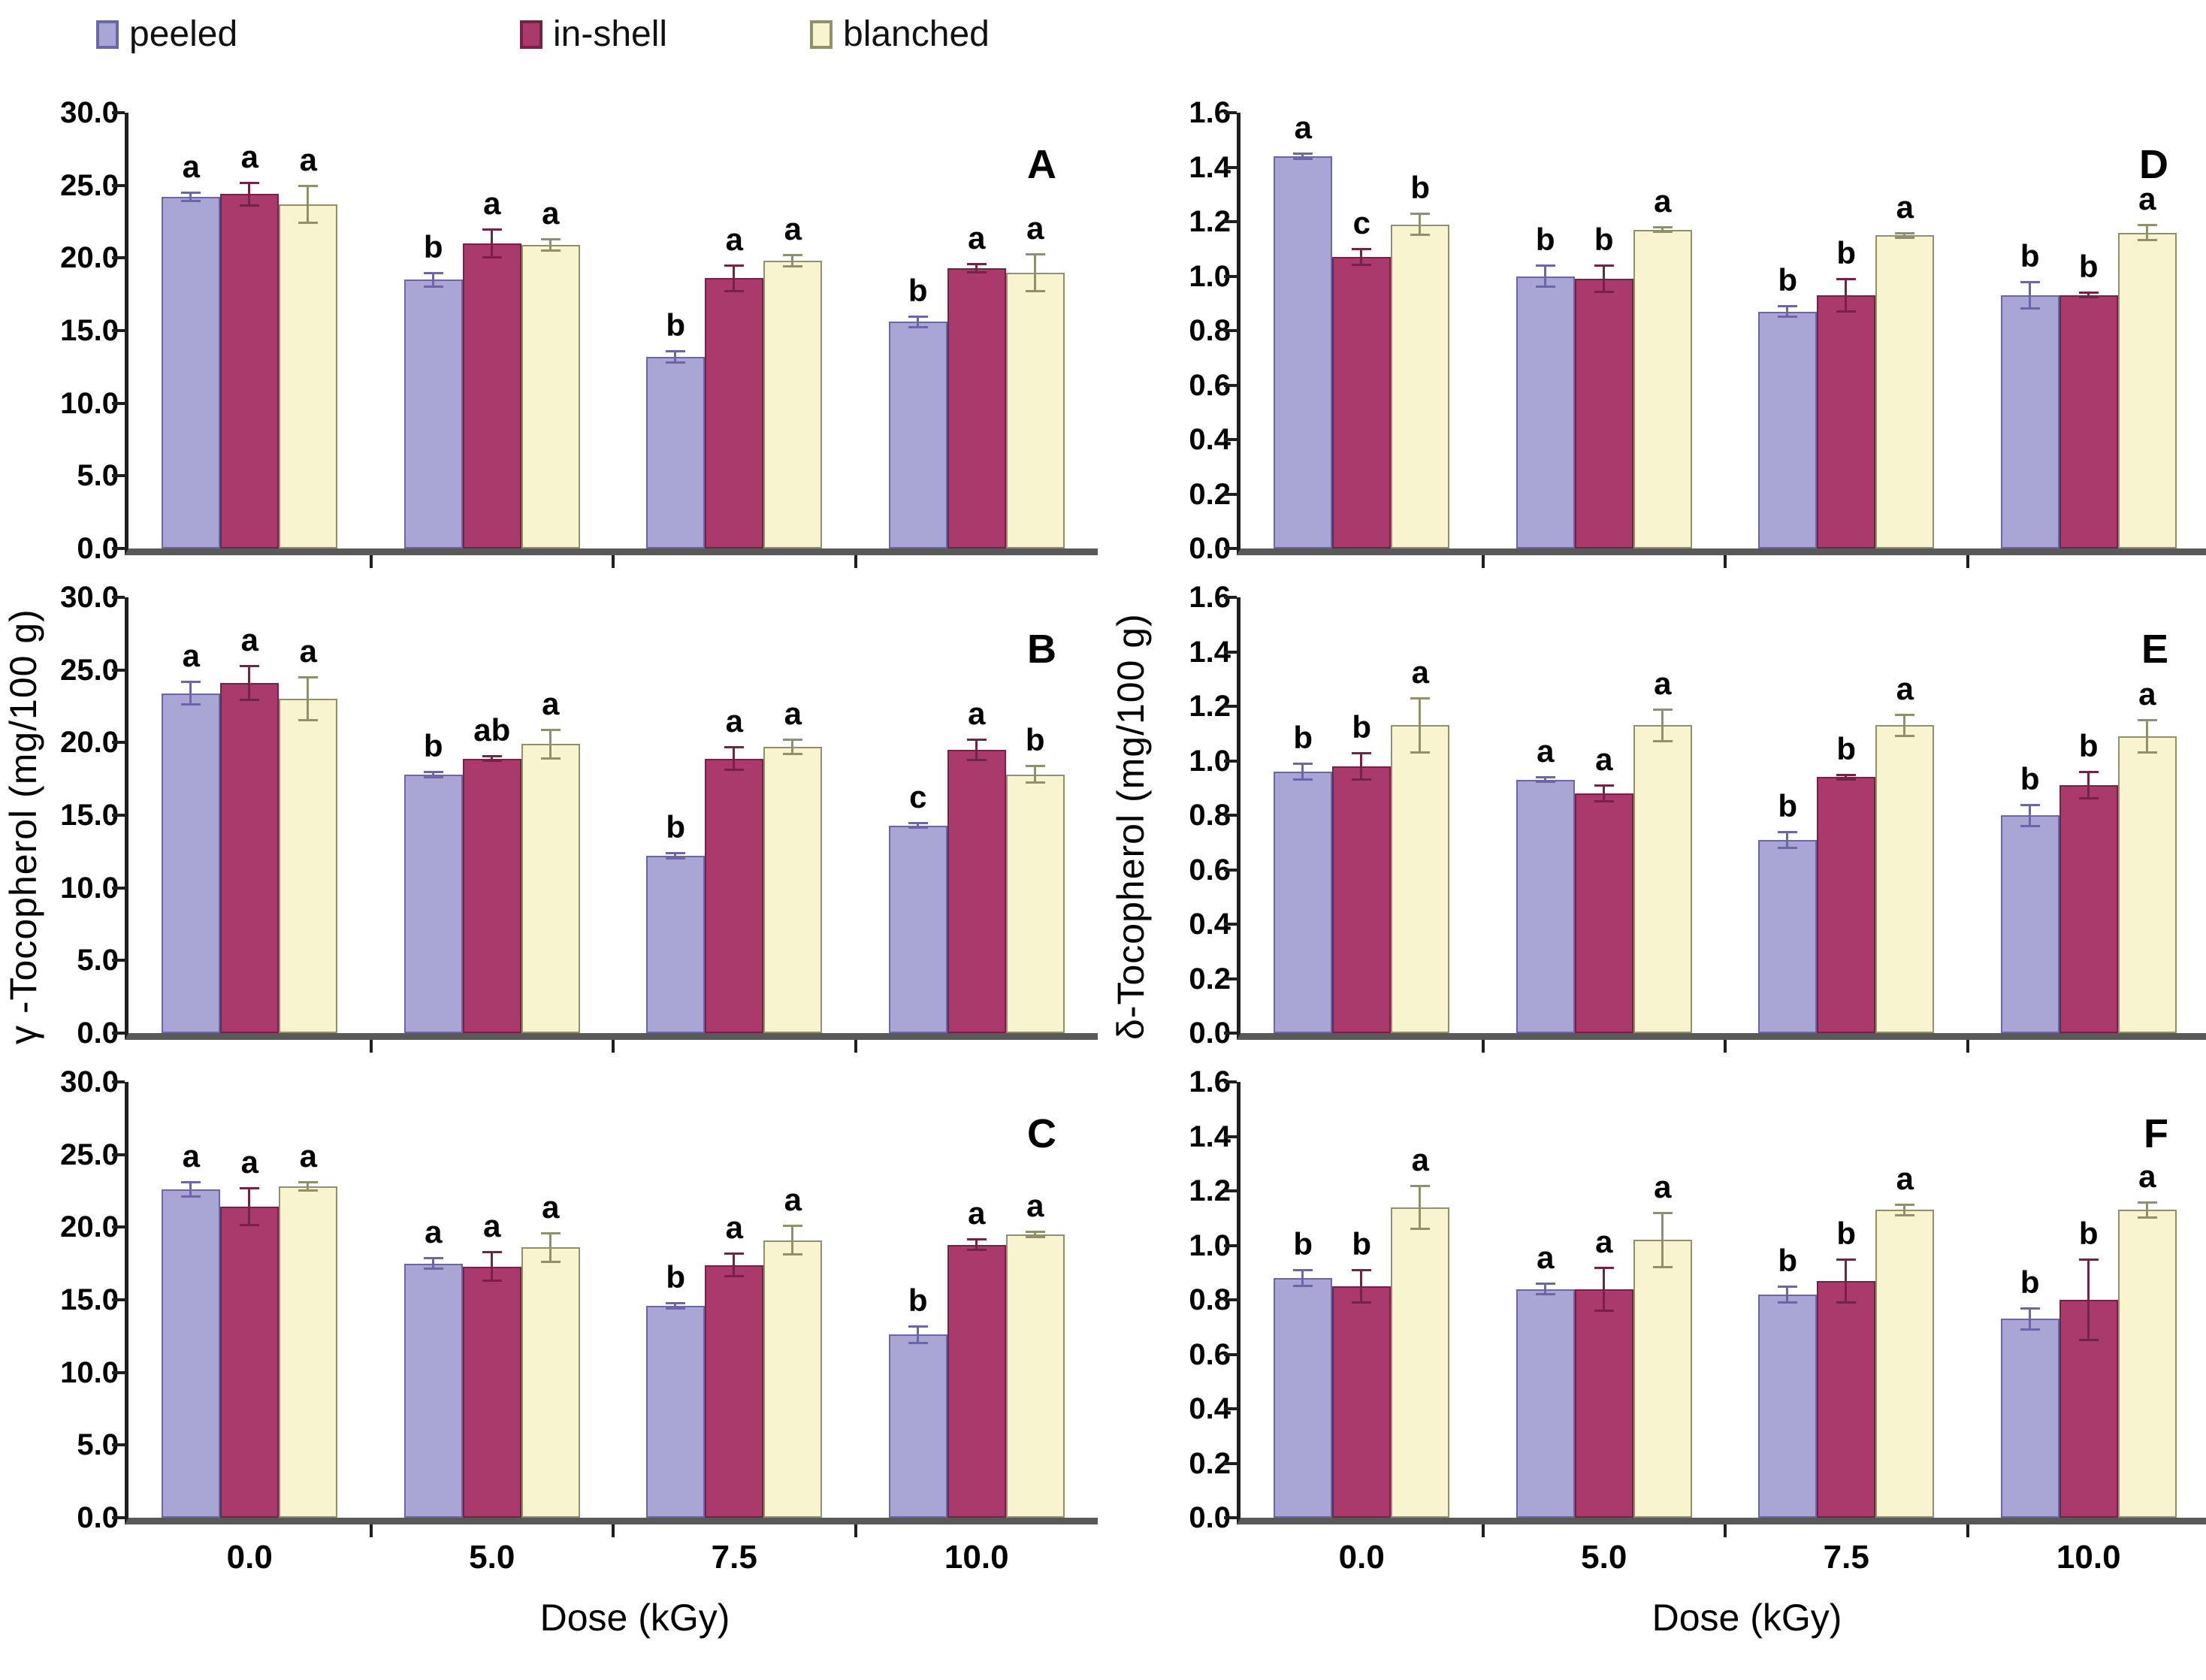 The image size is (2206, 1680). I want to click on dose-group-5.0: b b a, so click(1604, 330).